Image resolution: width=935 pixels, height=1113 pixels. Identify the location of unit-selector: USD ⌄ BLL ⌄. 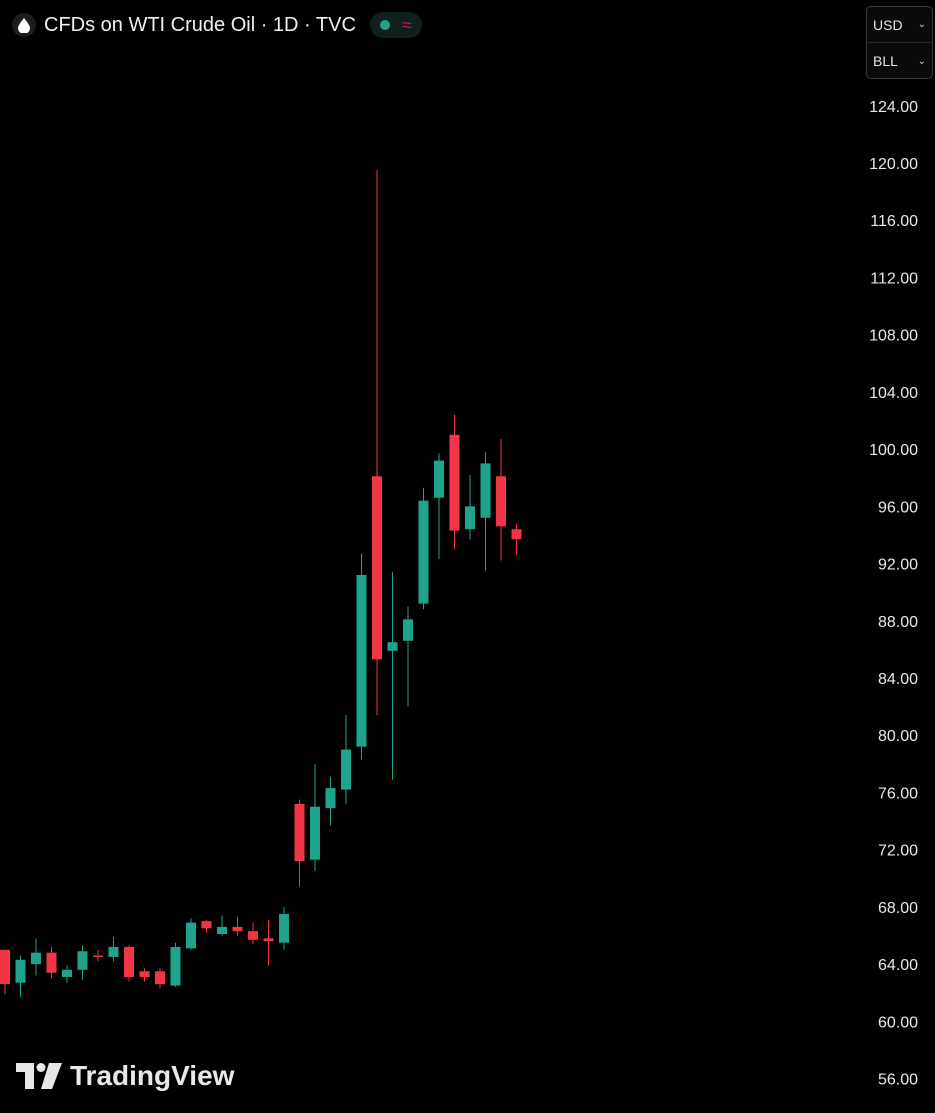
(899, 42).